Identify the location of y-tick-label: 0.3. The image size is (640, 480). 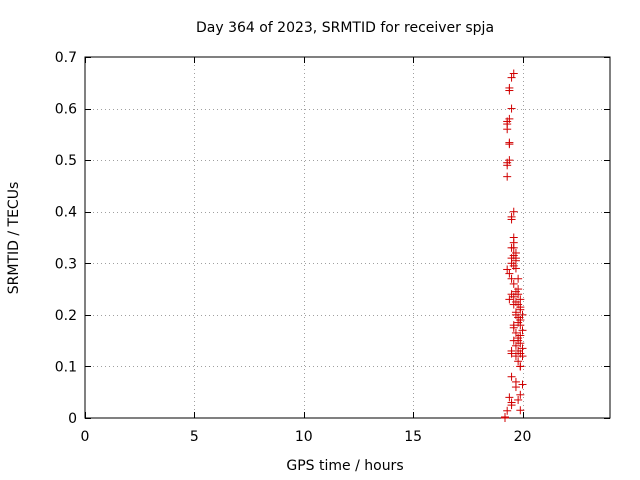
(66, 264).